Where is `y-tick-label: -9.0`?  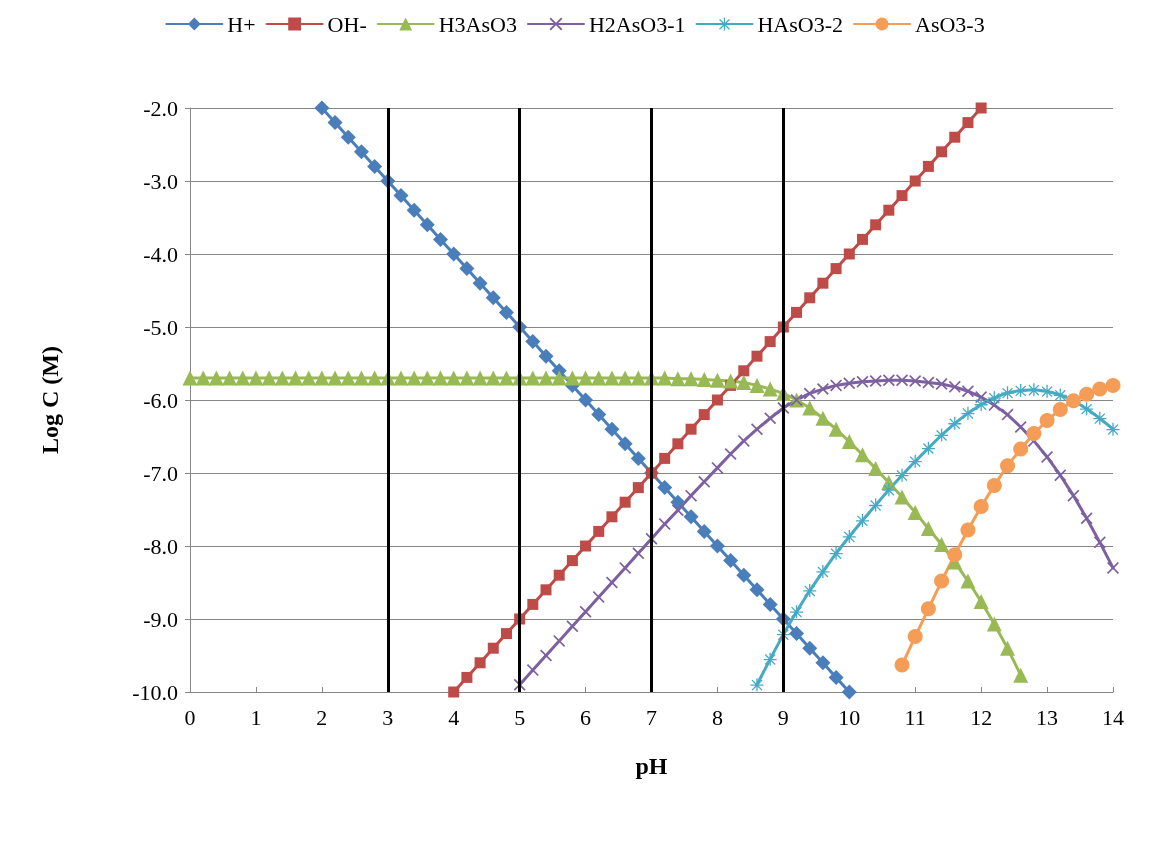
y-tick-label: -9.0 is located at coordinates (160, 619).